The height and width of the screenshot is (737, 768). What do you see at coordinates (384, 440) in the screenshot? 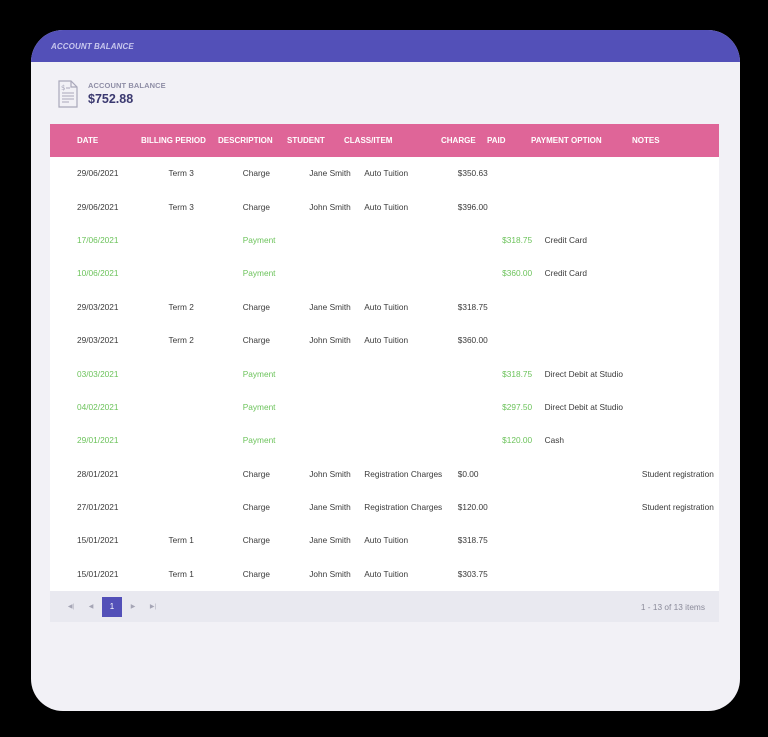
I see `table-row: 29/01/2021 Payment $120.00 Cash` at bounding box center [384, 440].